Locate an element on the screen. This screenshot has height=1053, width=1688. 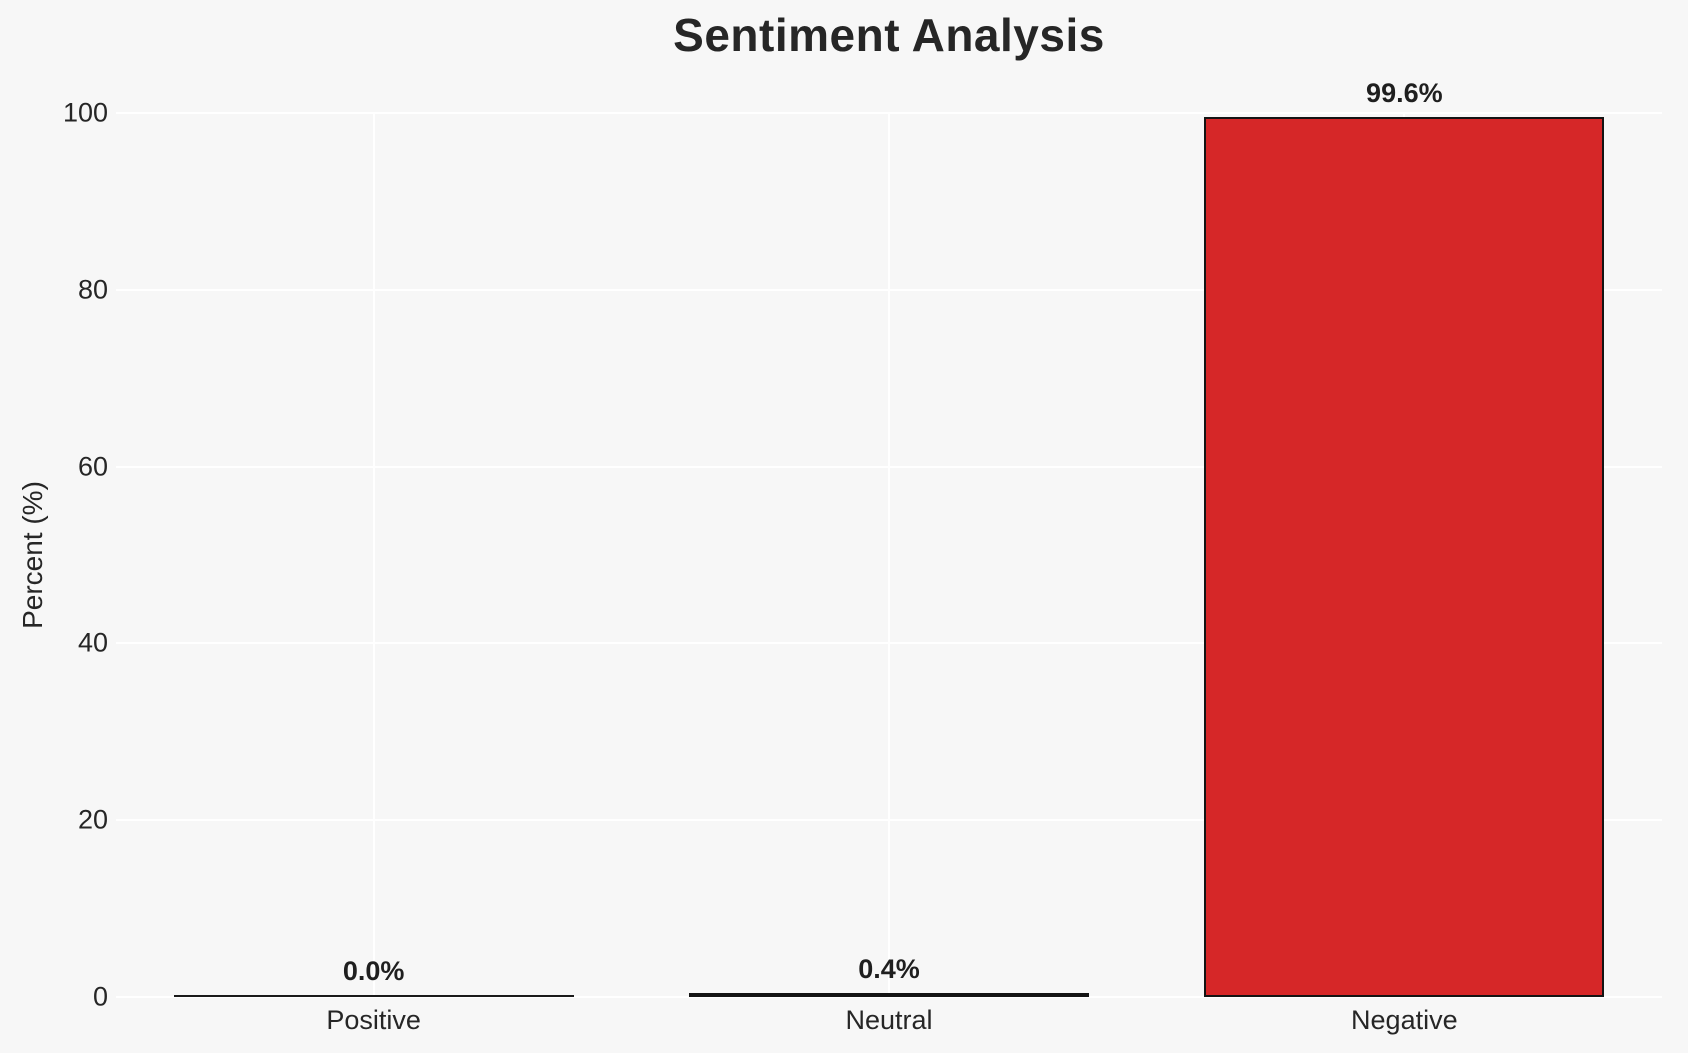
bar-value-label: 99.6% is located at coordinates (1404, 92).